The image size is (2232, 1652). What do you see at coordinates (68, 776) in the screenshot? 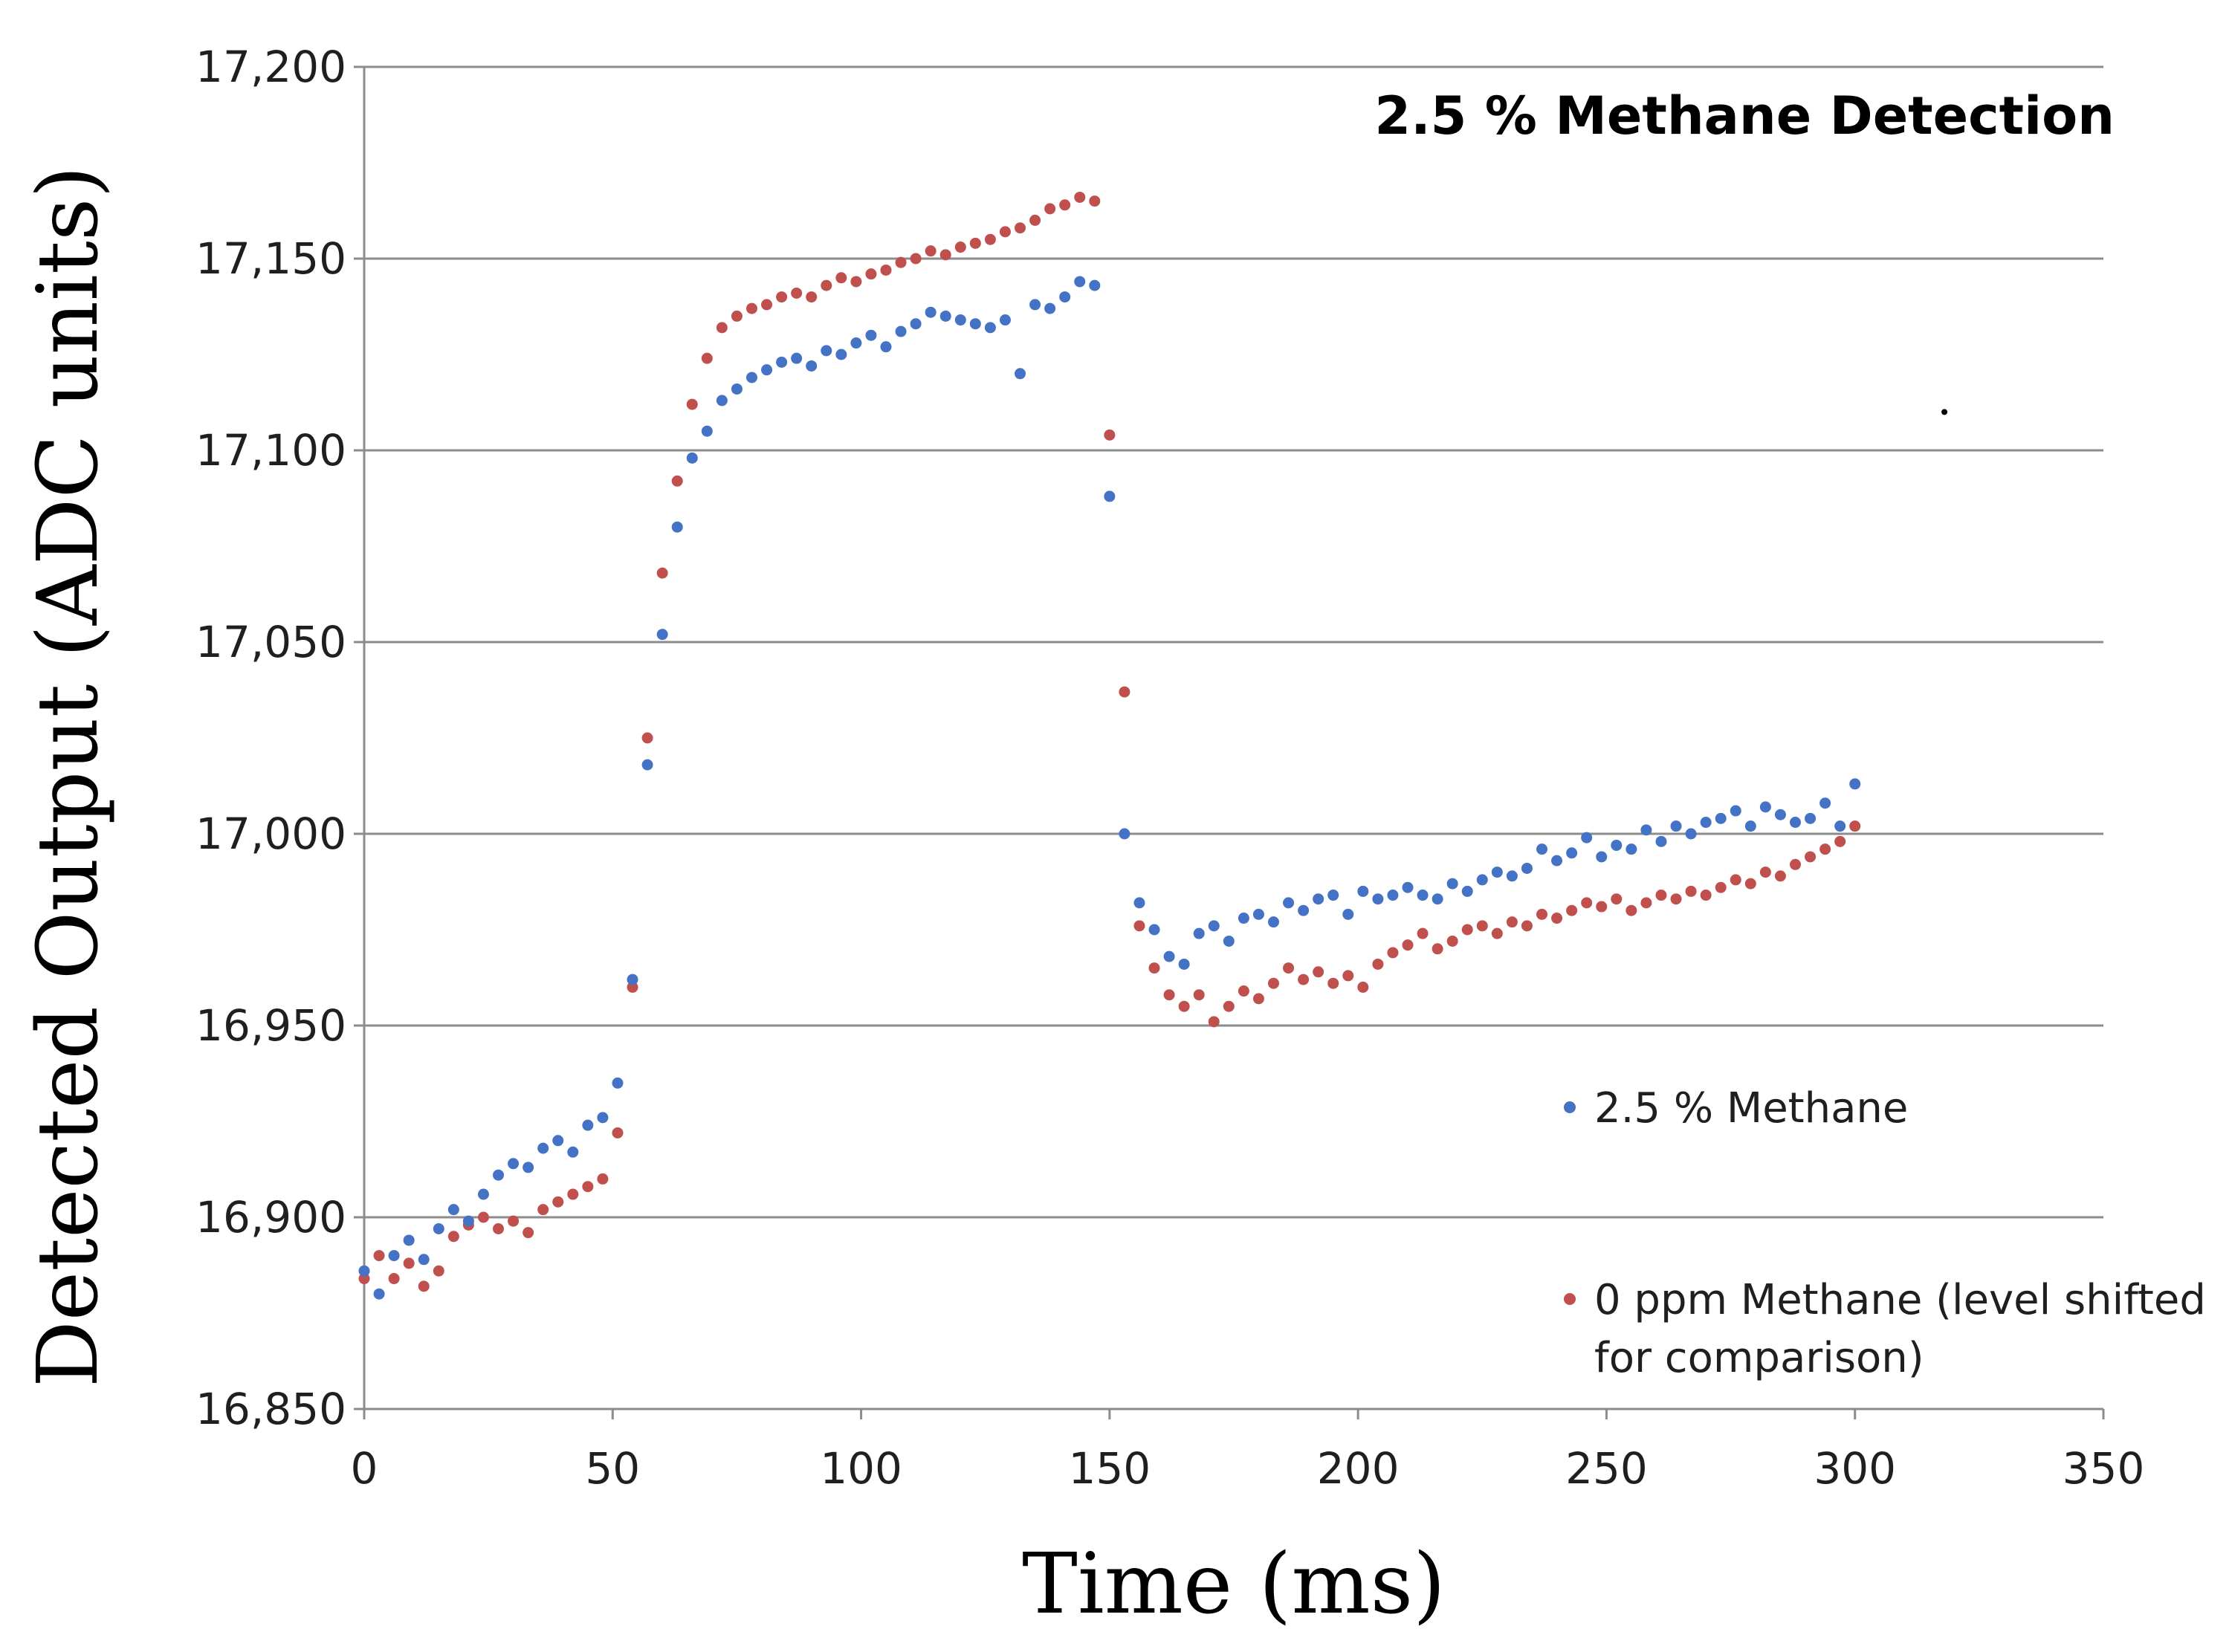
I see `y-axis-title: Detected Output (ADC units)` at bounding box center [68, 776].